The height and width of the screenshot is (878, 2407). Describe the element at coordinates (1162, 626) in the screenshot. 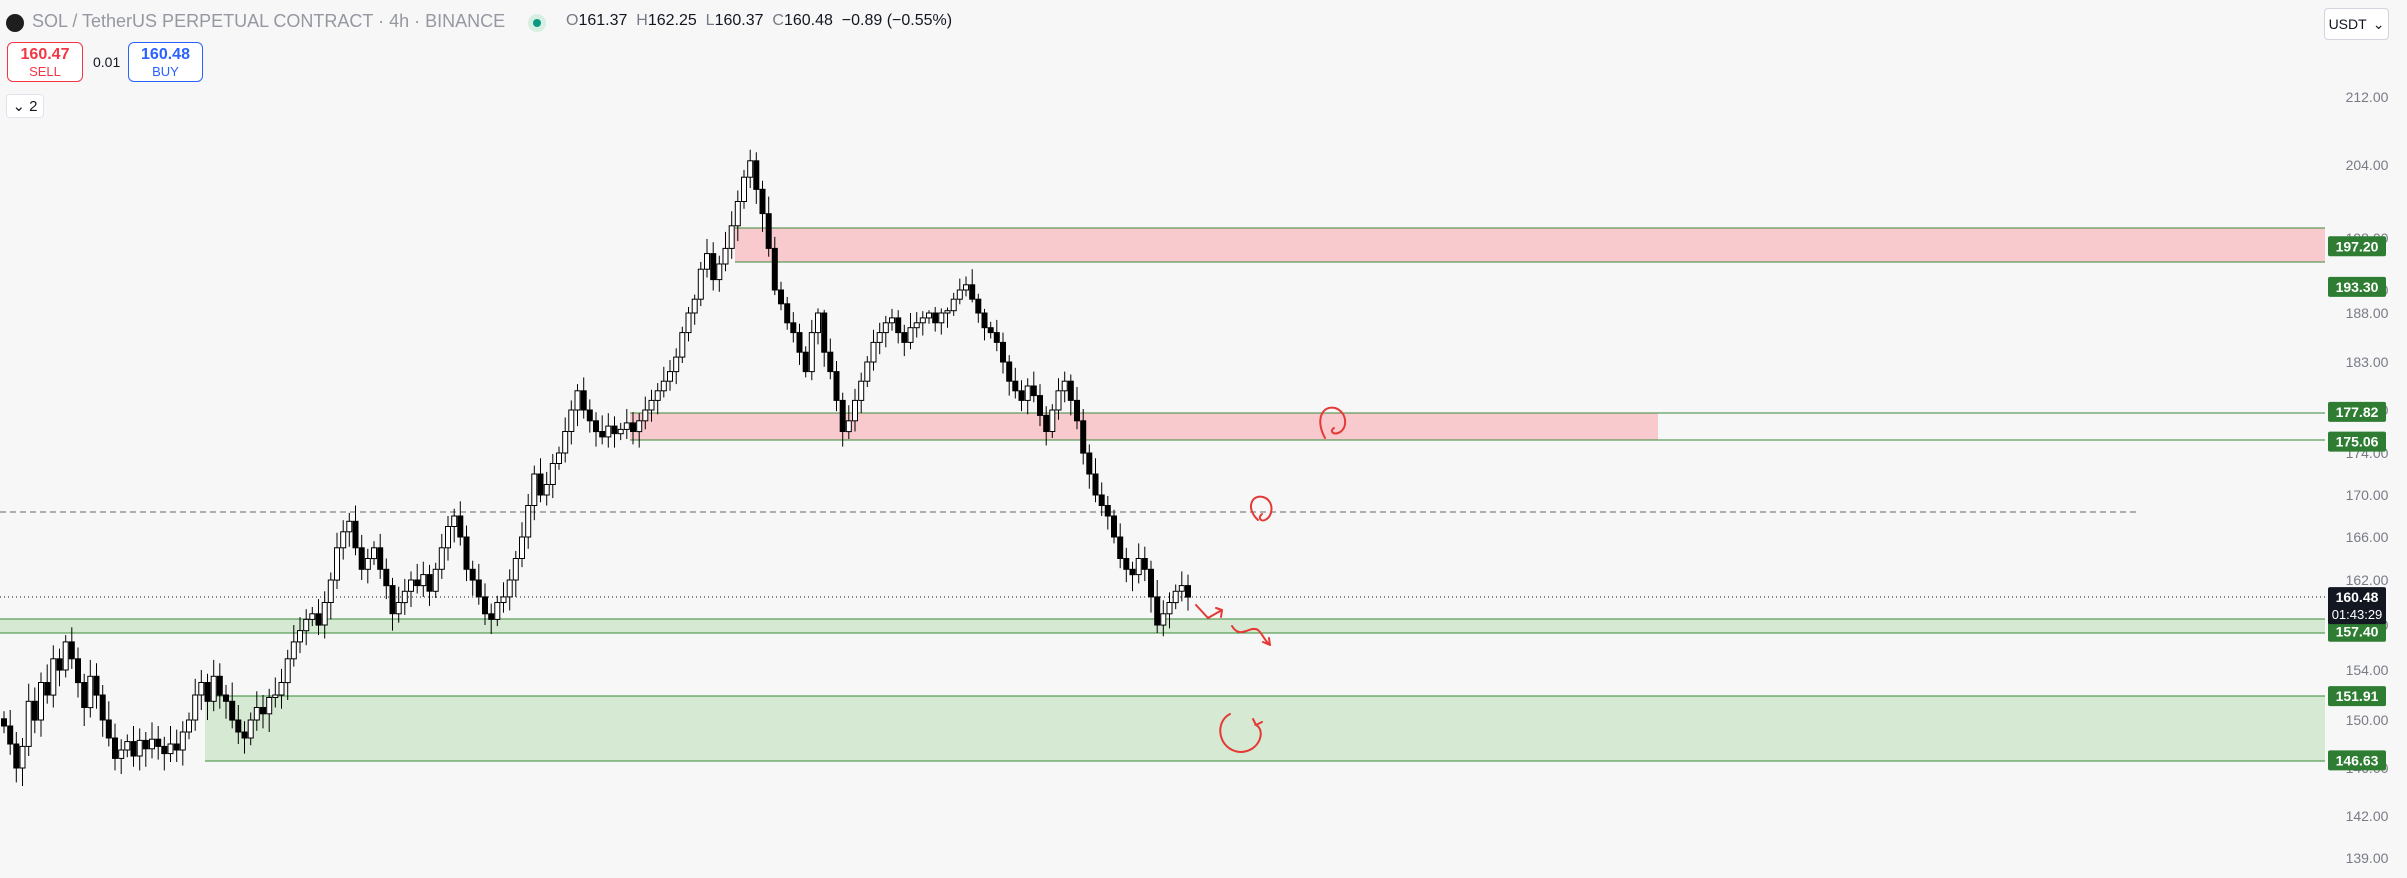

I see `demand-zone-narrow` at that location.